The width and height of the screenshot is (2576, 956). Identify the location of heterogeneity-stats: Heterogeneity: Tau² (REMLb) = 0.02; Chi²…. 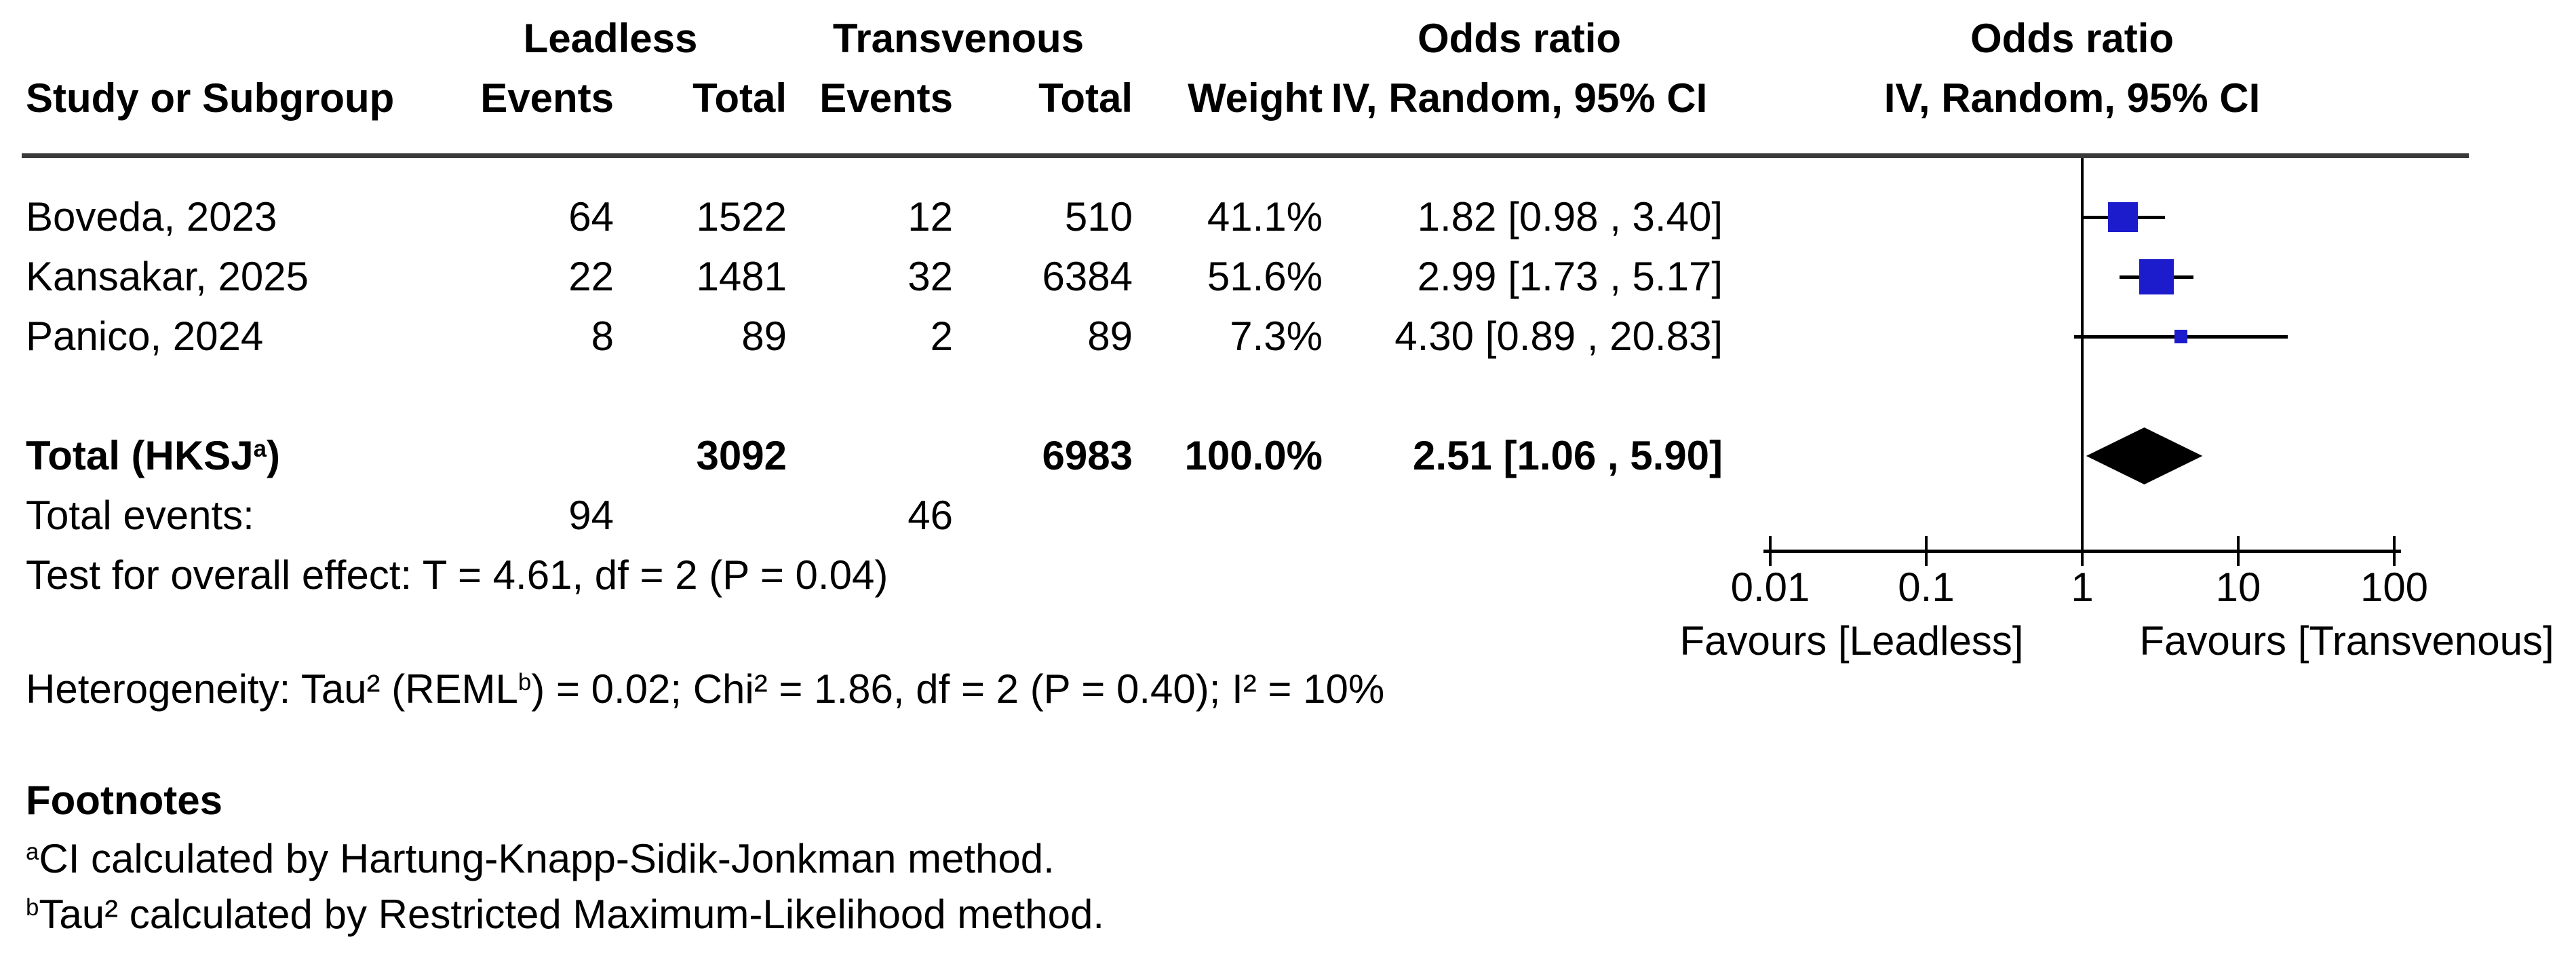
(705, 689).